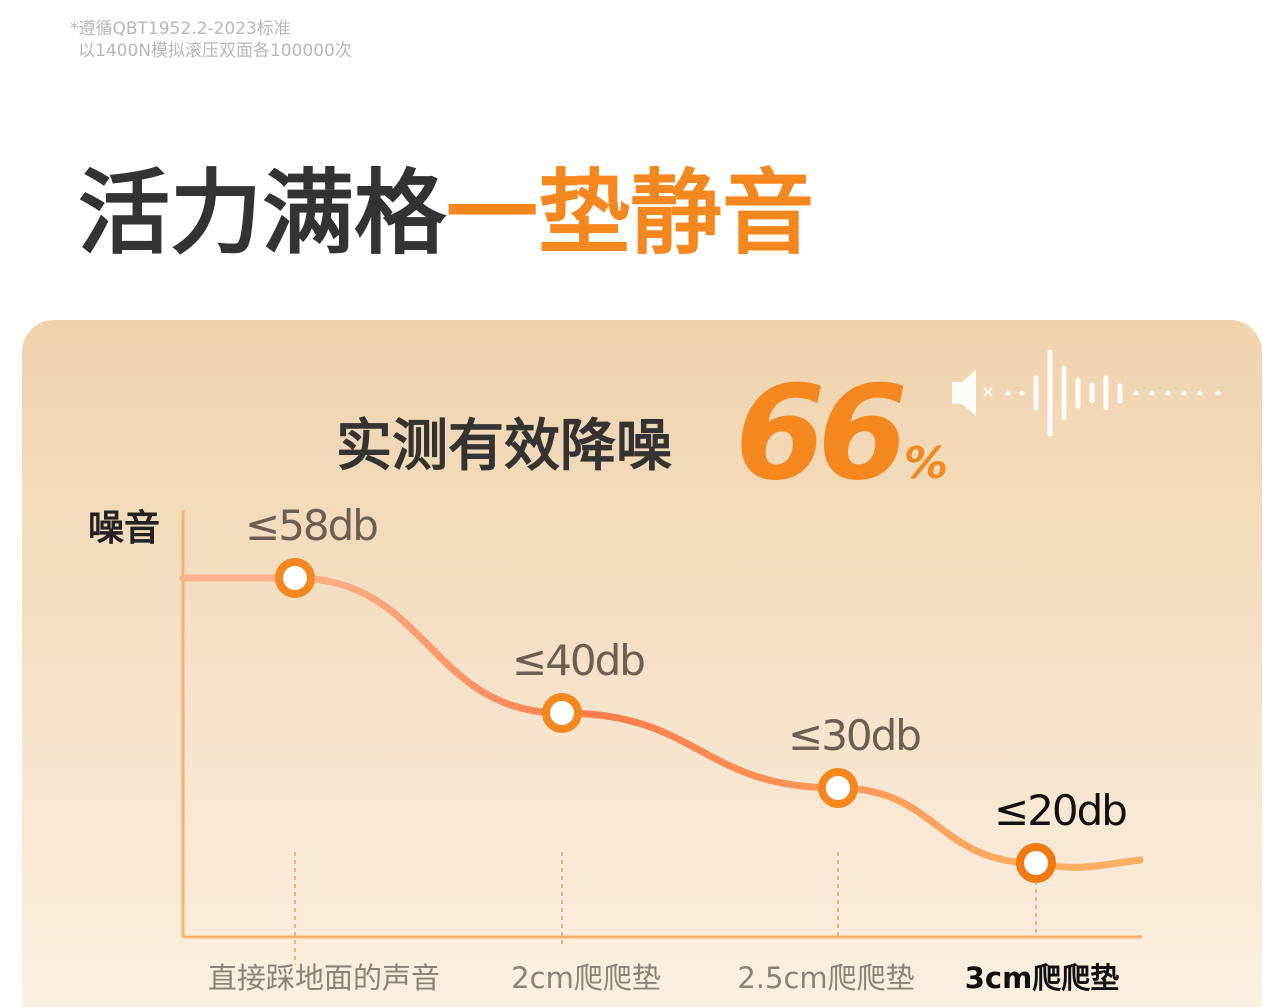  Describe the element at coordinates (630, 213) in the screenshot. I see `headline-accent: 一垫静音` at that location.